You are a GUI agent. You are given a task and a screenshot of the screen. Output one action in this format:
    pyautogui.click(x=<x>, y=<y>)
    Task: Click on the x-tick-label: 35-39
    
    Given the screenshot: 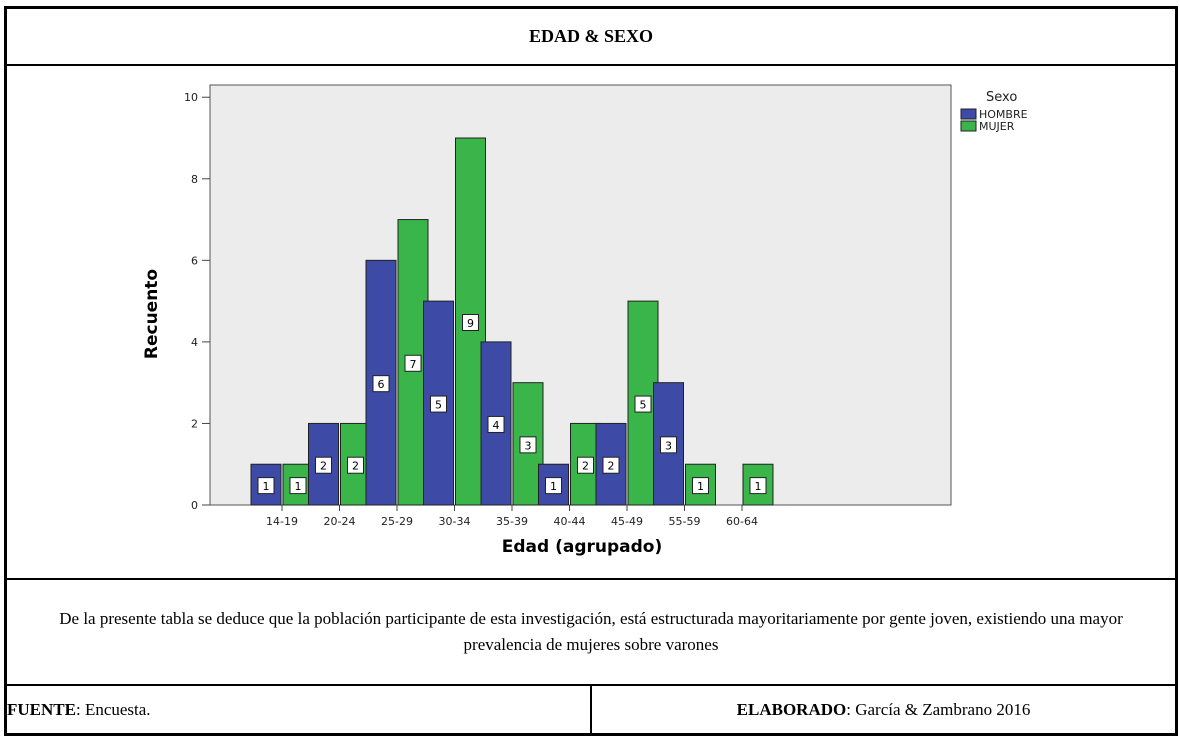 What is the action you would take?
    pyautogui.click(x=512, y=521)
    